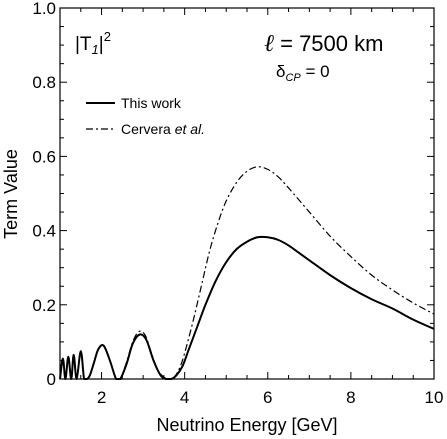 The height and width of the screenshot is (439, 447). Describe the element at coordinates (93, 43) in the screenshot. I see `term-annotation: |T1|2` at that location.